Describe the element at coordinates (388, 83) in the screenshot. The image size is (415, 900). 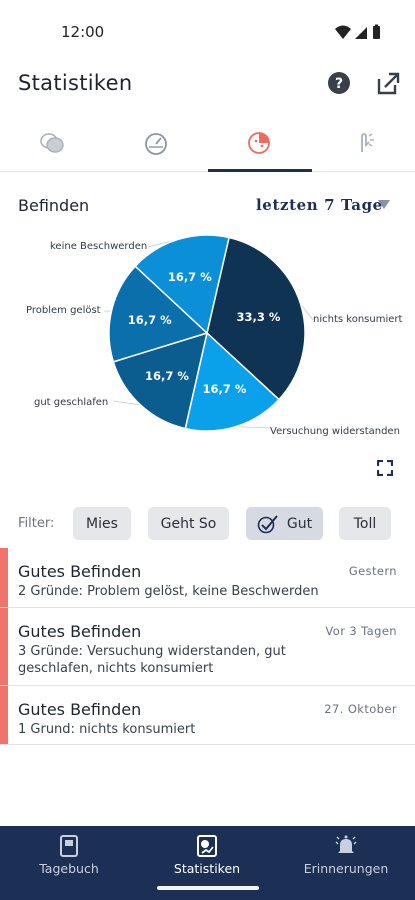
I see `share-icon` at that location.